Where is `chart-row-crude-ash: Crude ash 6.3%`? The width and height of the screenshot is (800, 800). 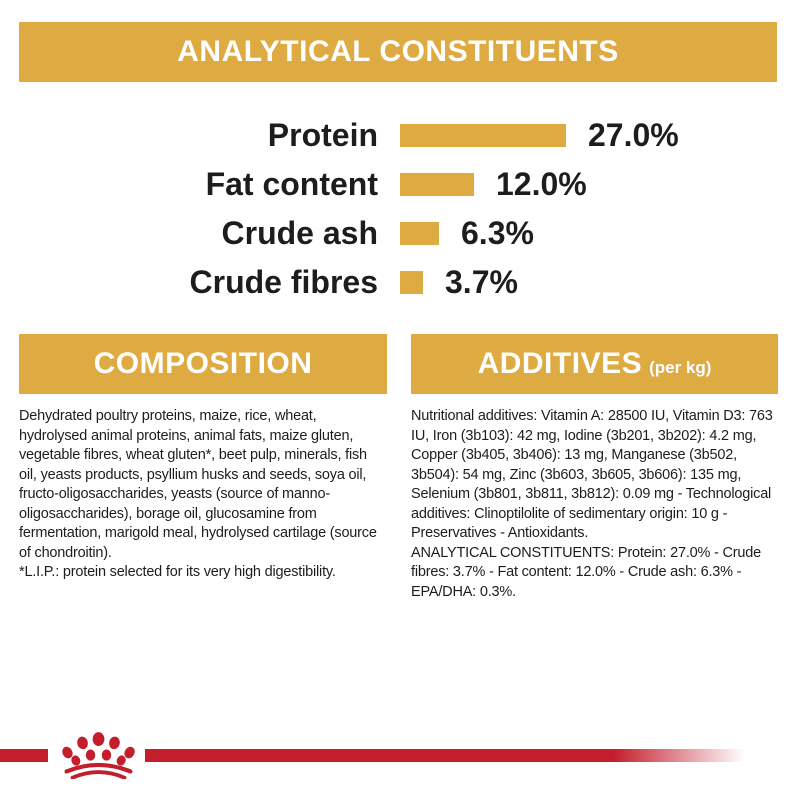
chart-row-crude-ash: Crude ash 6.3% is located at coordinates (400, 233).